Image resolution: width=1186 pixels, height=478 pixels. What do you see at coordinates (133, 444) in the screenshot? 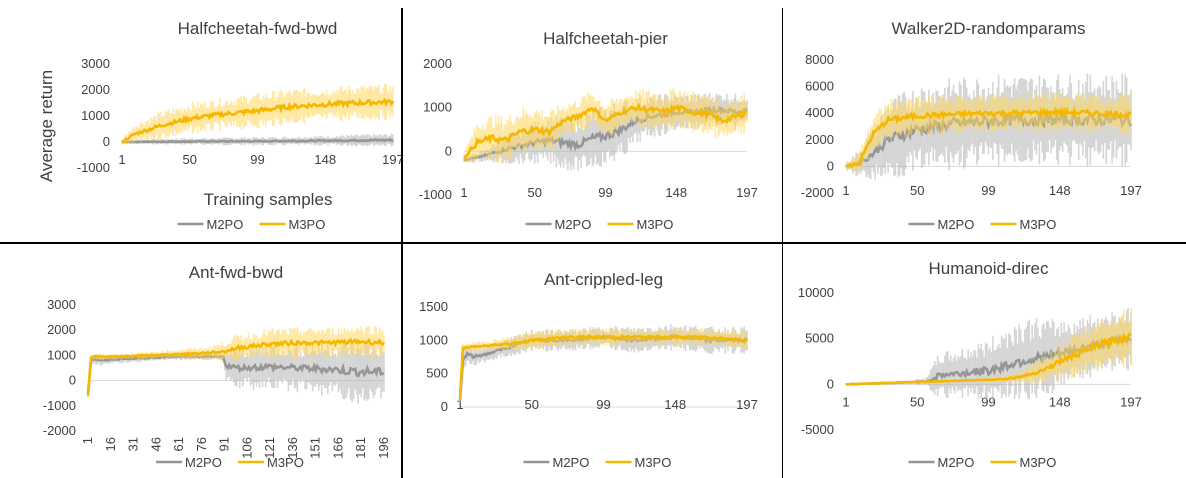
I see `x-tick-label: 31` at bounding box center [133, 444].